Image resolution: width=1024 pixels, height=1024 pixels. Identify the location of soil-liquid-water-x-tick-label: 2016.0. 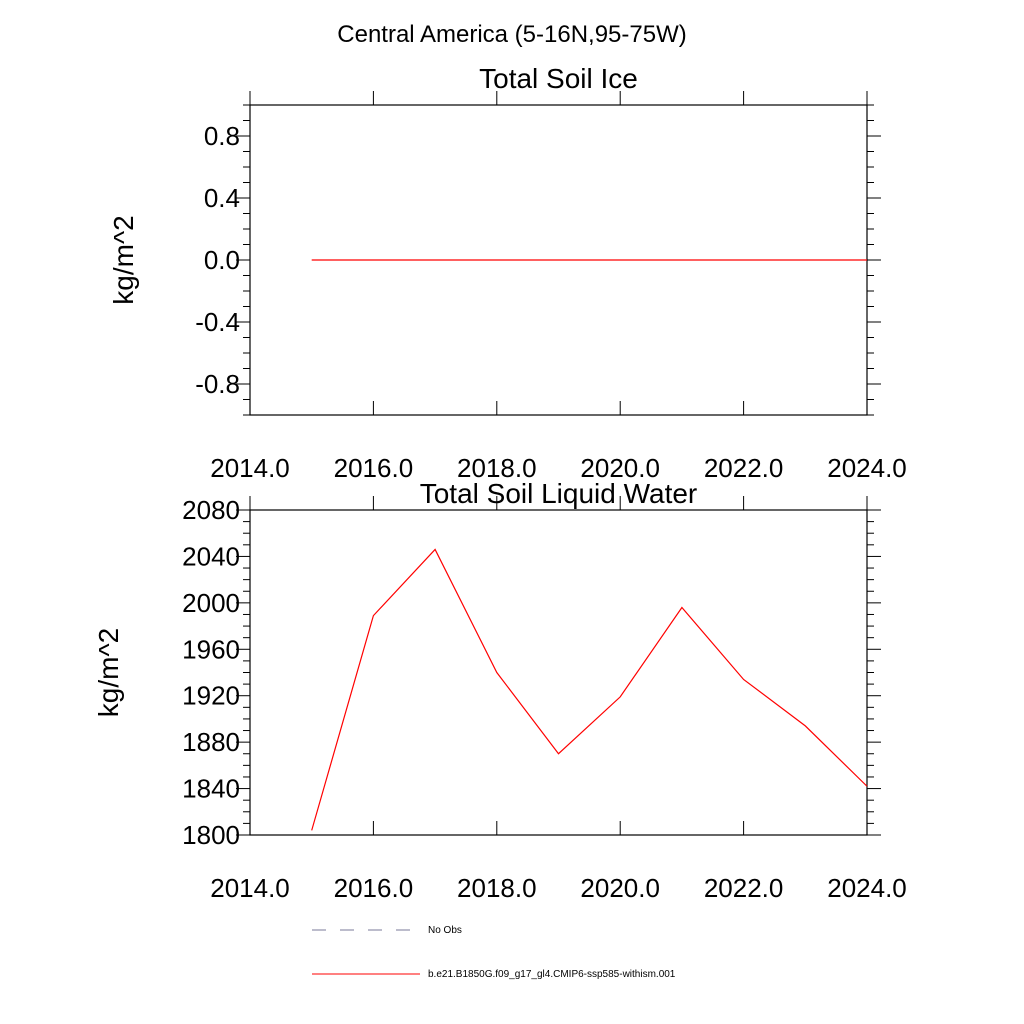
(374, 888).